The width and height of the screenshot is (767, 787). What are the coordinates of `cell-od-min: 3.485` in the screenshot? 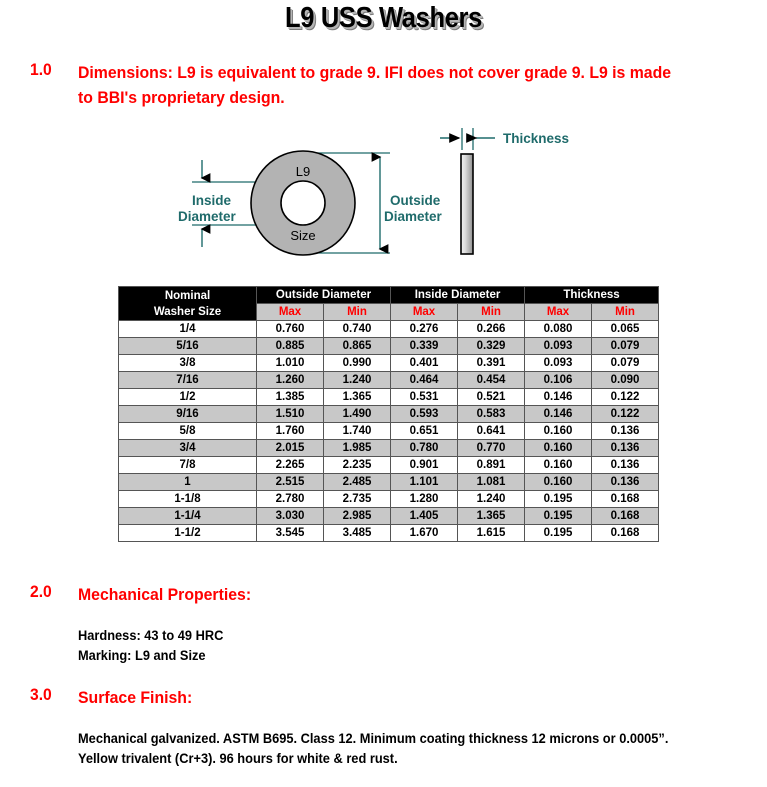 It's located at (357, 533).